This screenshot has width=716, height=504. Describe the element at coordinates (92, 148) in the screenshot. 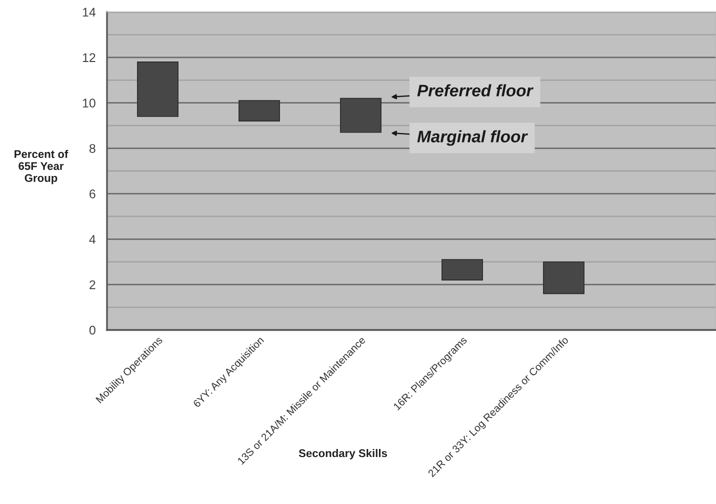

I see `y-tick-label: 8` at that location.